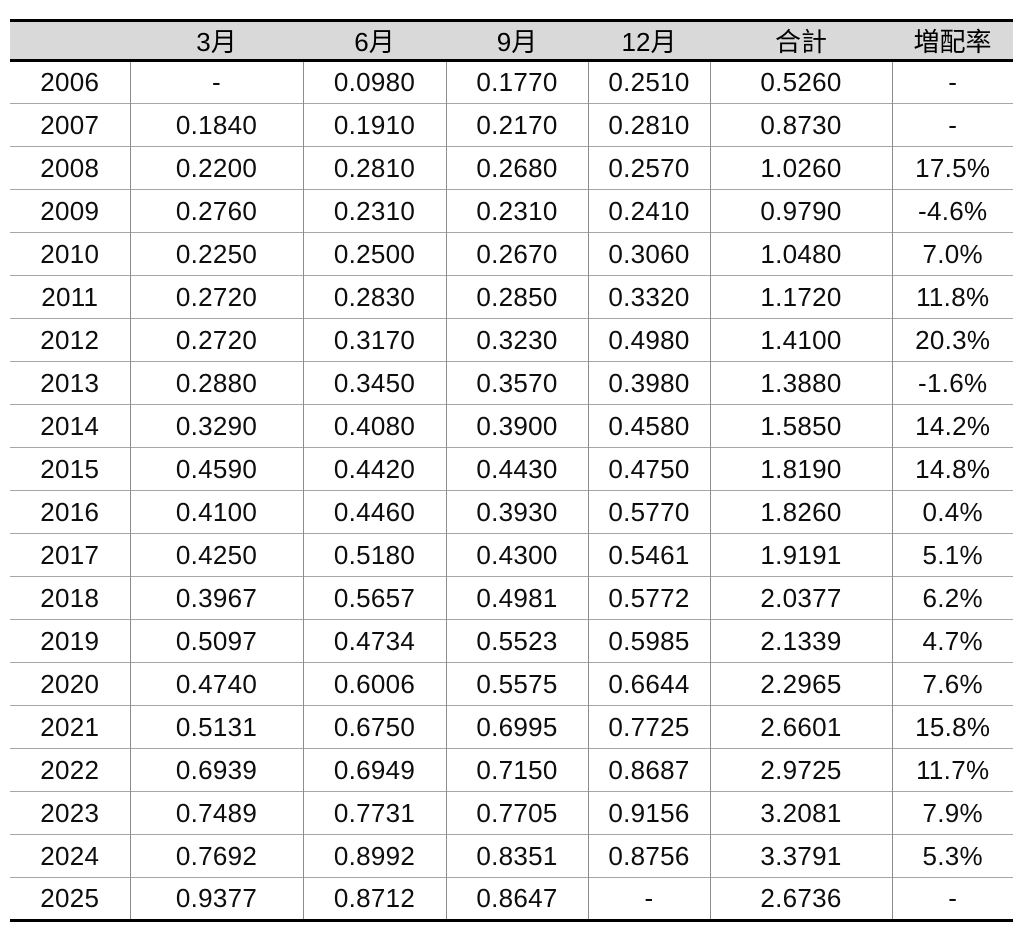 The image size is (1024, 940). I want to click on table-row-2020: 2020 0.4740 0.6006 0.5575 0.6644 2.2965 7.6%, so click(511, 684).